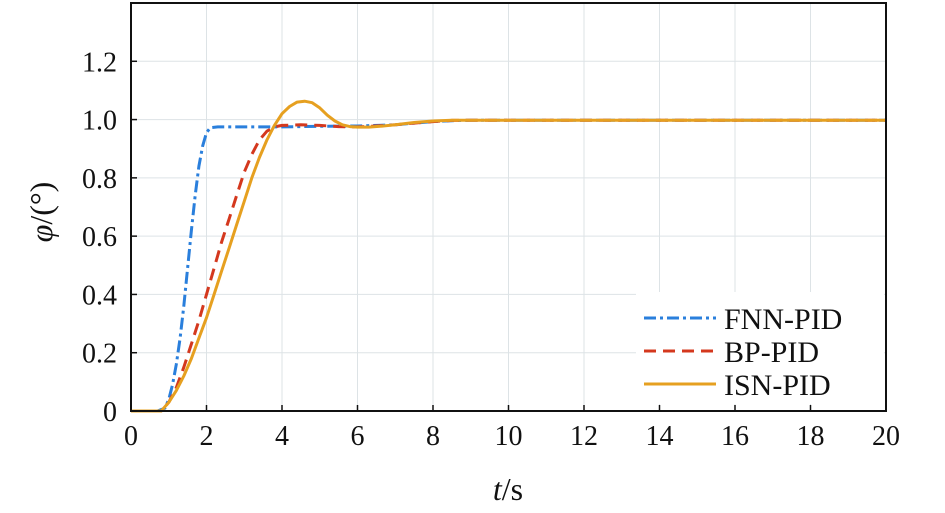 This screenshot has height=513, width=945. What do you see at coordinates (99, 295) in the screenshot?
I see `y-tick-label: 0.4` at bounding box center [99, 295].